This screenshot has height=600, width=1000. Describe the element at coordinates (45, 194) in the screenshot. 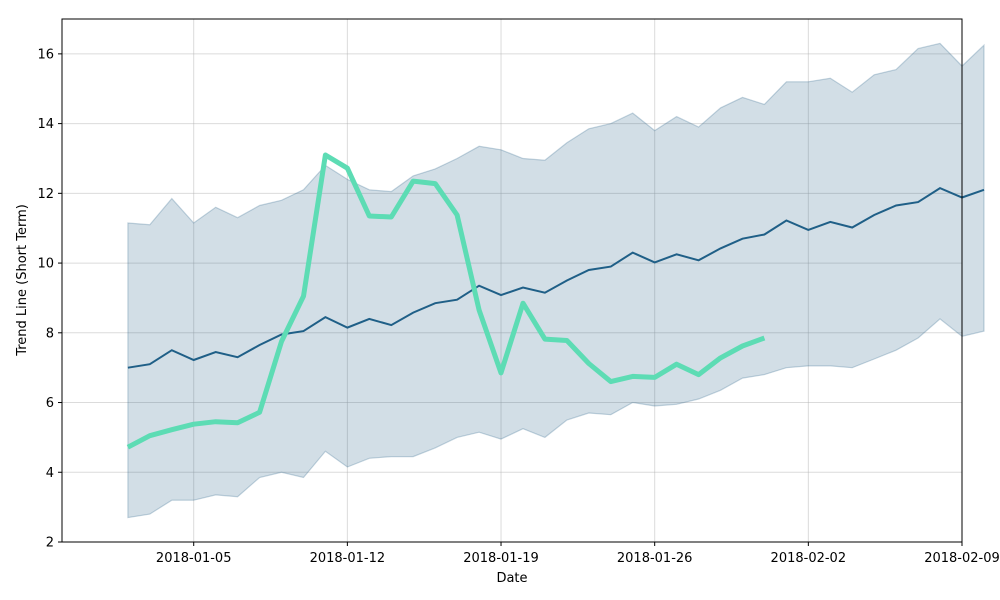

I see `y-tick-label-5: 12` at that location.